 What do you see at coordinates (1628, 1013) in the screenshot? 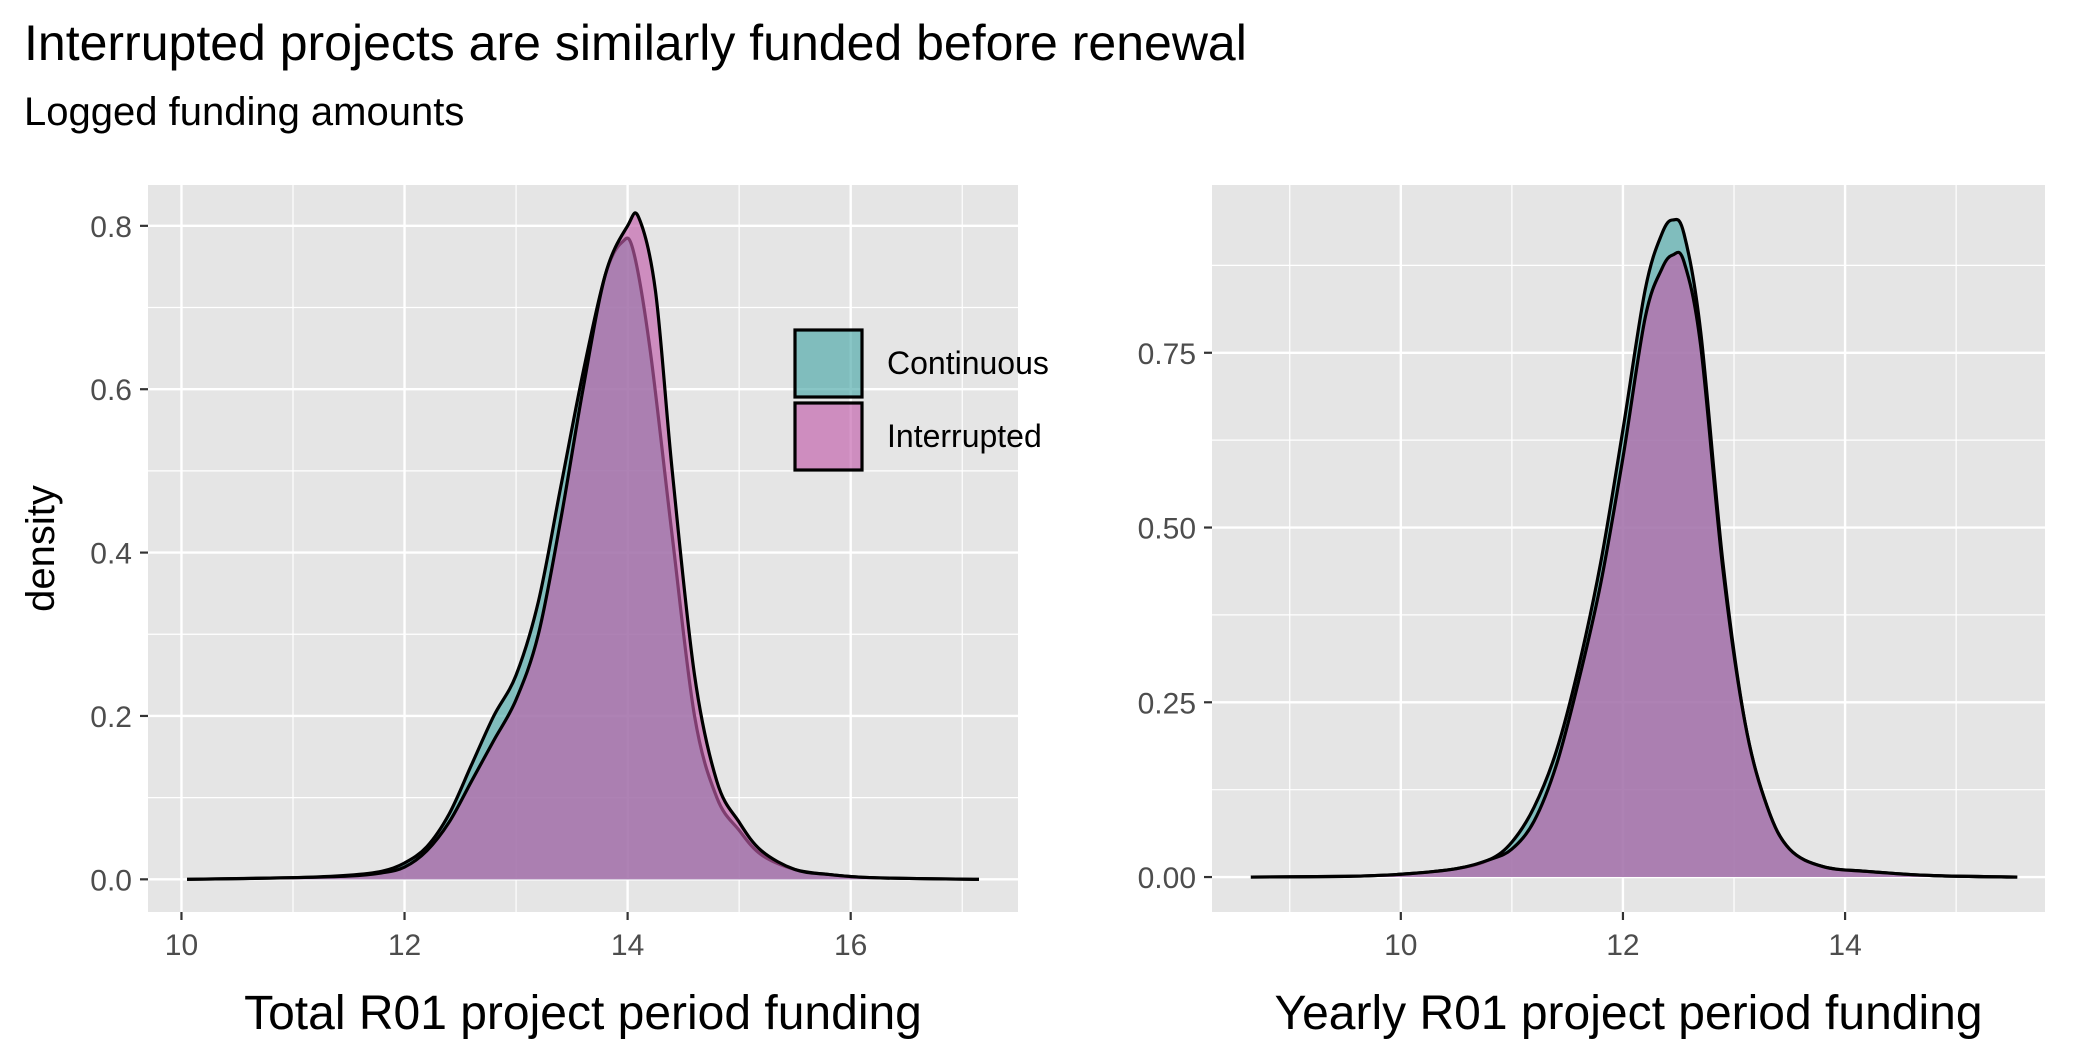
I see `x-axis-title: Yearly R01 project period funding` at bounding box center [1628, 1013].